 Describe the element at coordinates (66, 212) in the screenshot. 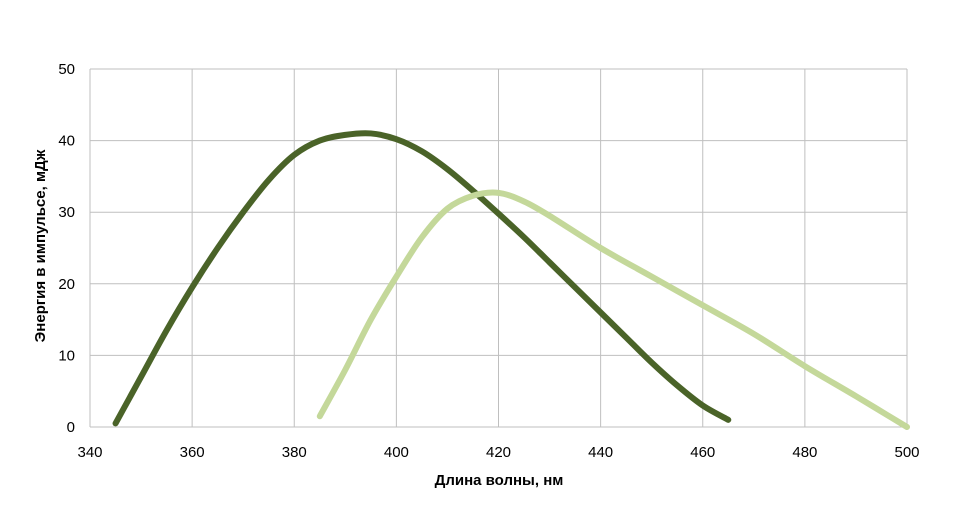

I see `y-tick-label: 30` at that location.